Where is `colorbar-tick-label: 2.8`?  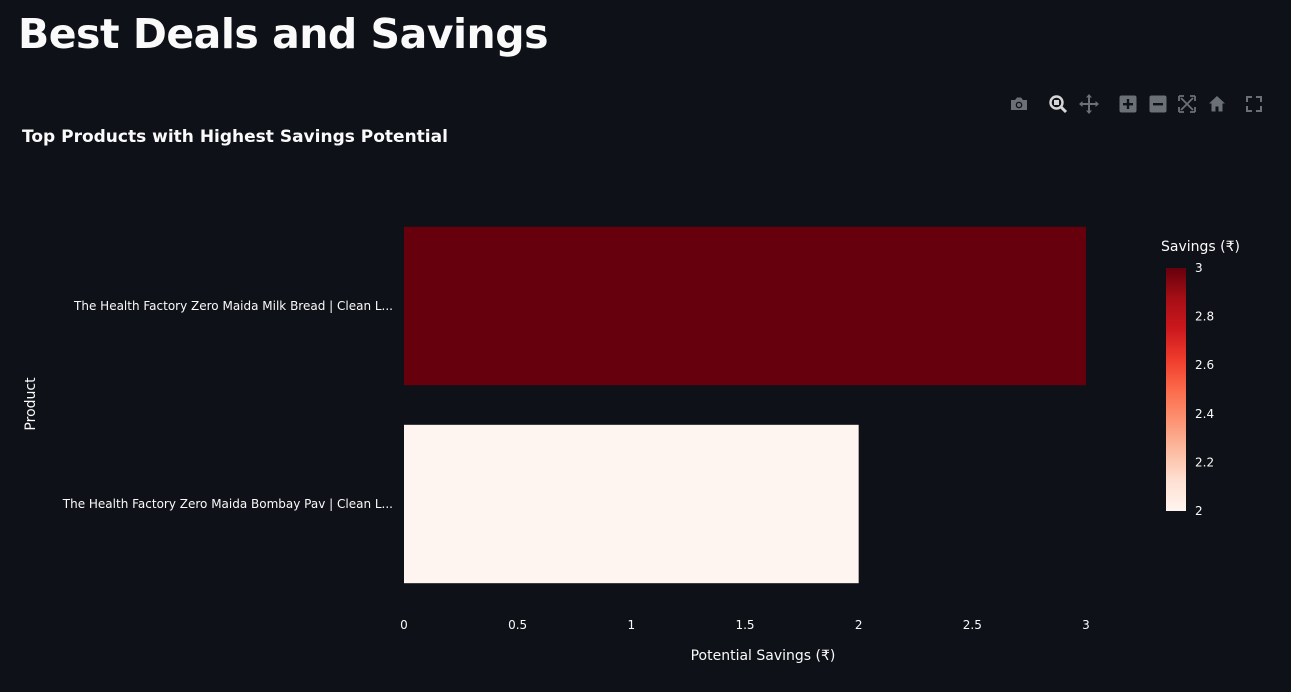 colorbar-tick-label: 2.8 is located at coordinates (1204, 317).